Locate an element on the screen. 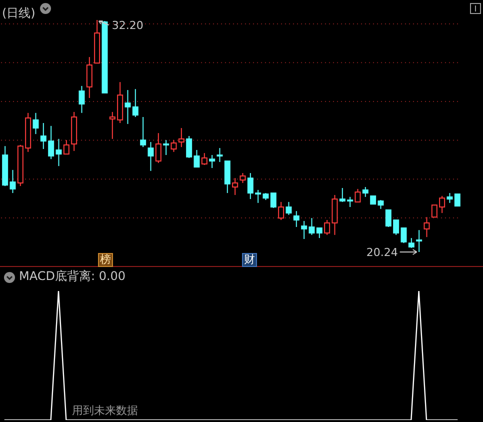 This screenshot has width=483, height=422. chart-title: (日线) is located at coordinates (19, 13).